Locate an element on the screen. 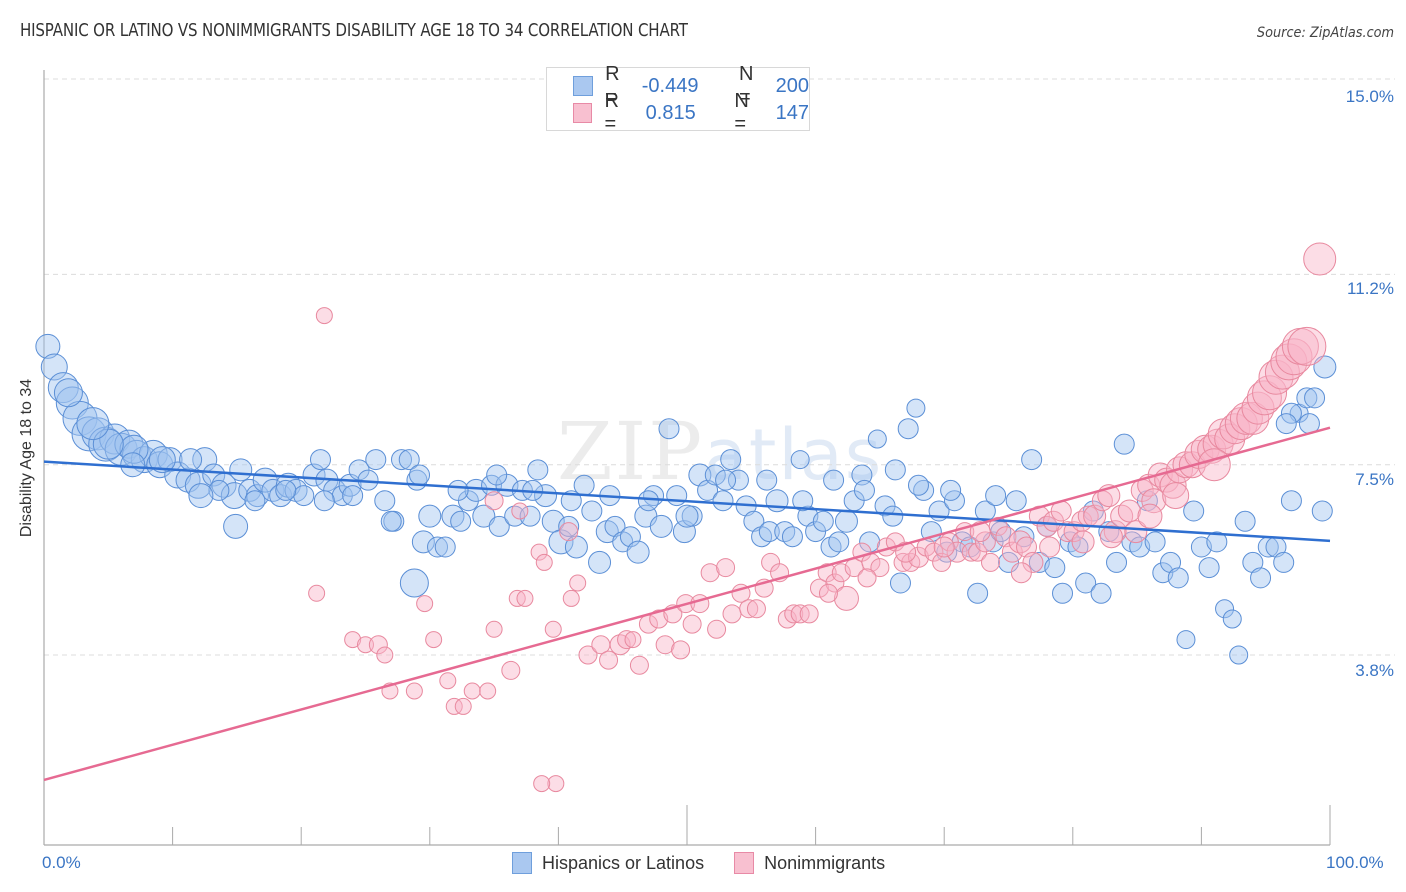  y-tick-label: 11.2% is located at coordinates (1370, 288).